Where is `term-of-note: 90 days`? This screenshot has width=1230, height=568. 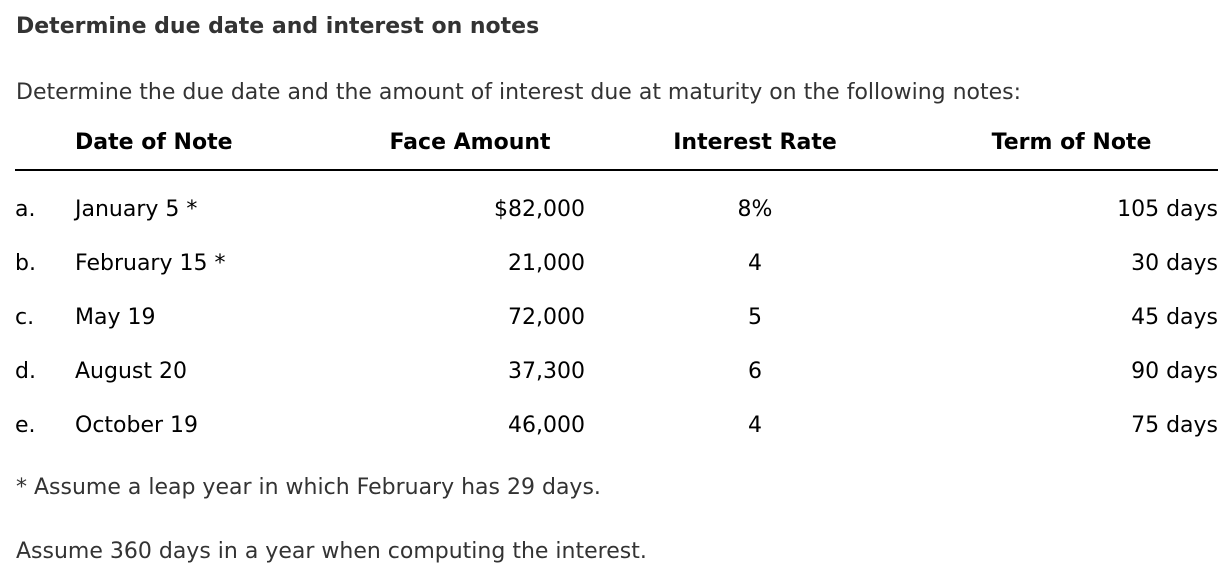
term-of-note: 90 days is located at coordinates (1174, 371).